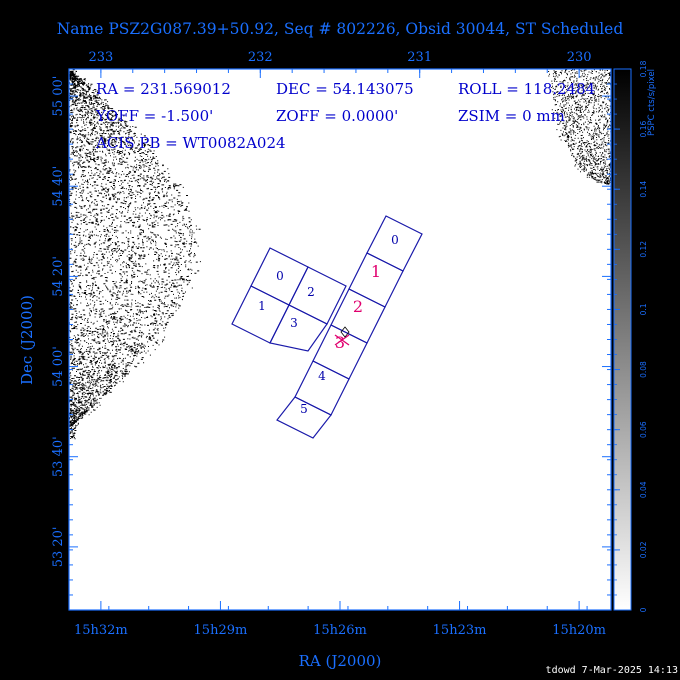 Image resolution: width=680 pixels, height=680 pixels. Describe the element at coordinates (100, 57) in the screenshot. I see `top-tick-label-0: 233` at that location.